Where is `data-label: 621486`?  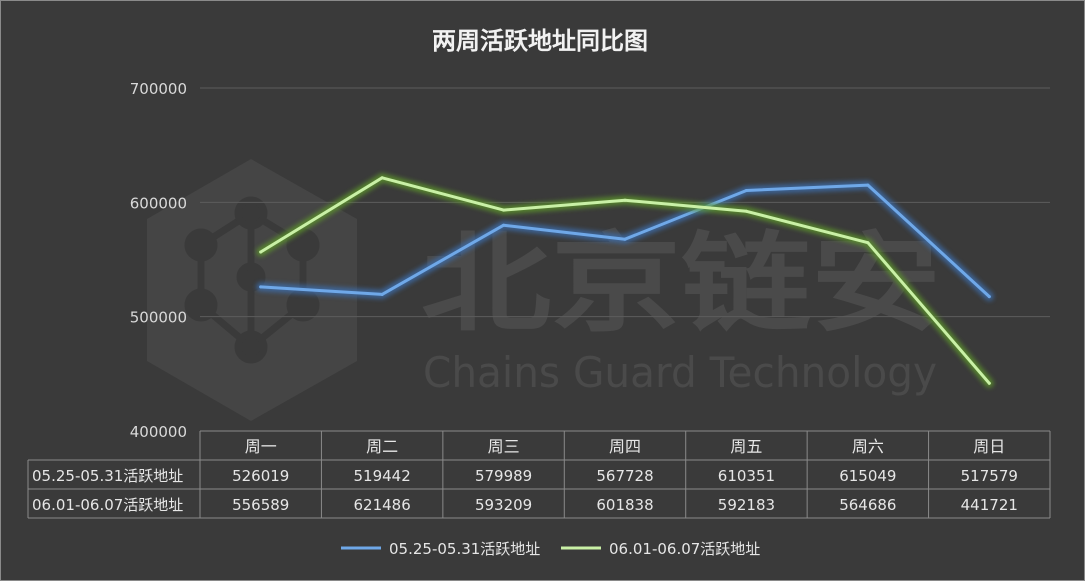 data-label: 621486 is located at coordinates (382, 505).